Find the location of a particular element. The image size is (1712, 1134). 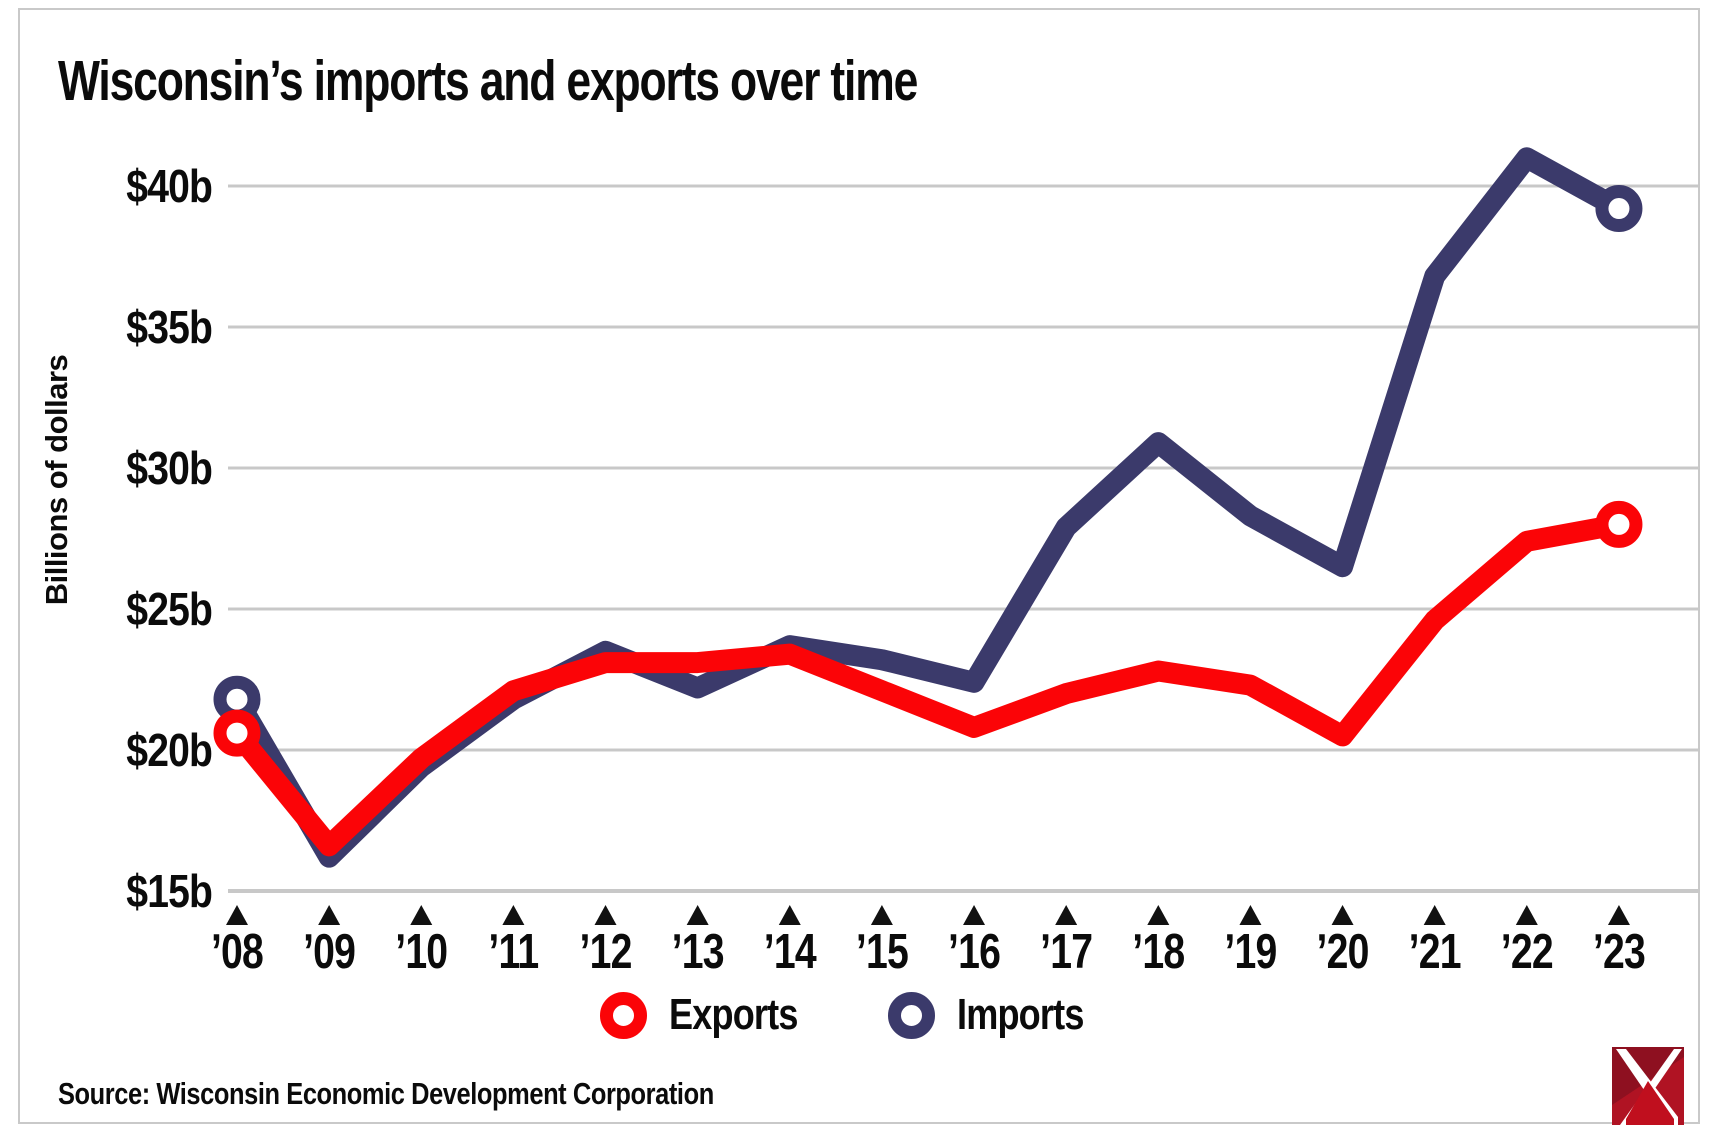

x-tick-label: ’12 is located at coordinates (605, 952).